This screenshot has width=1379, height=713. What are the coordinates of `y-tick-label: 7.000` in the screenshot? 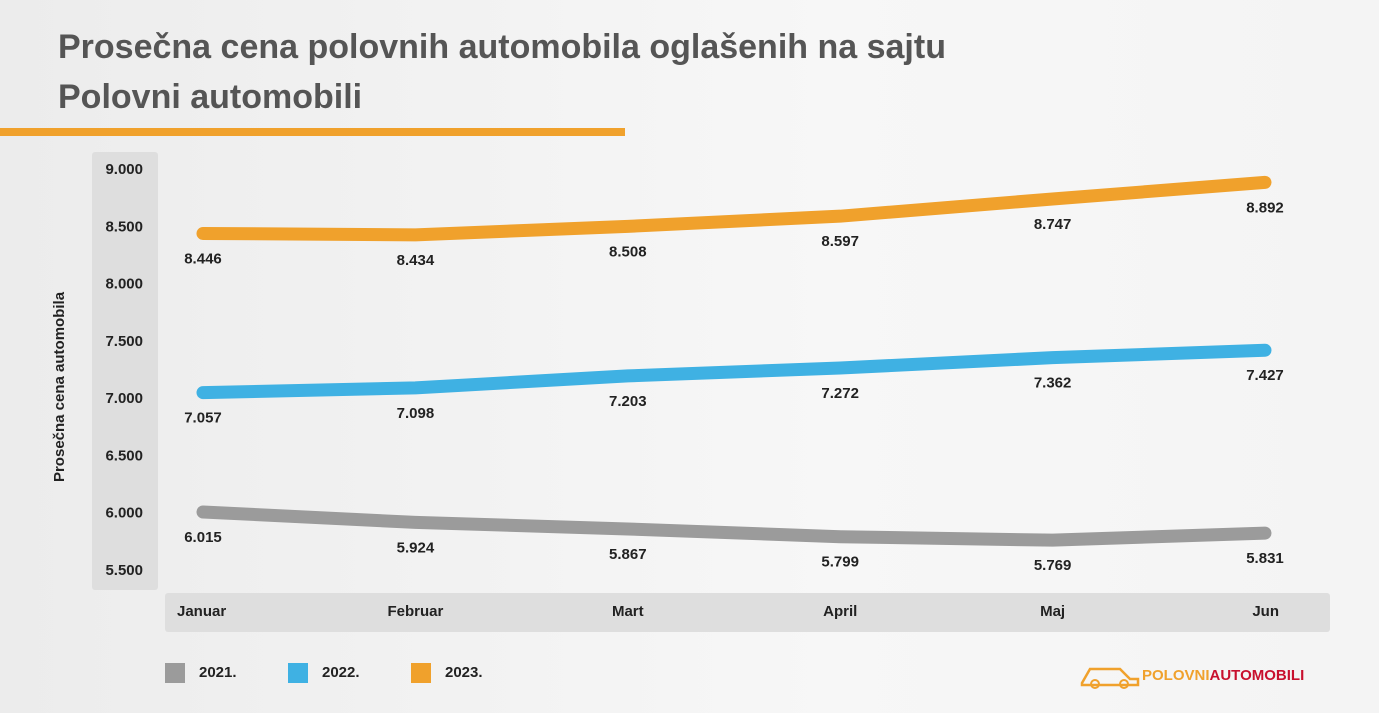 It's located at (124, 398).